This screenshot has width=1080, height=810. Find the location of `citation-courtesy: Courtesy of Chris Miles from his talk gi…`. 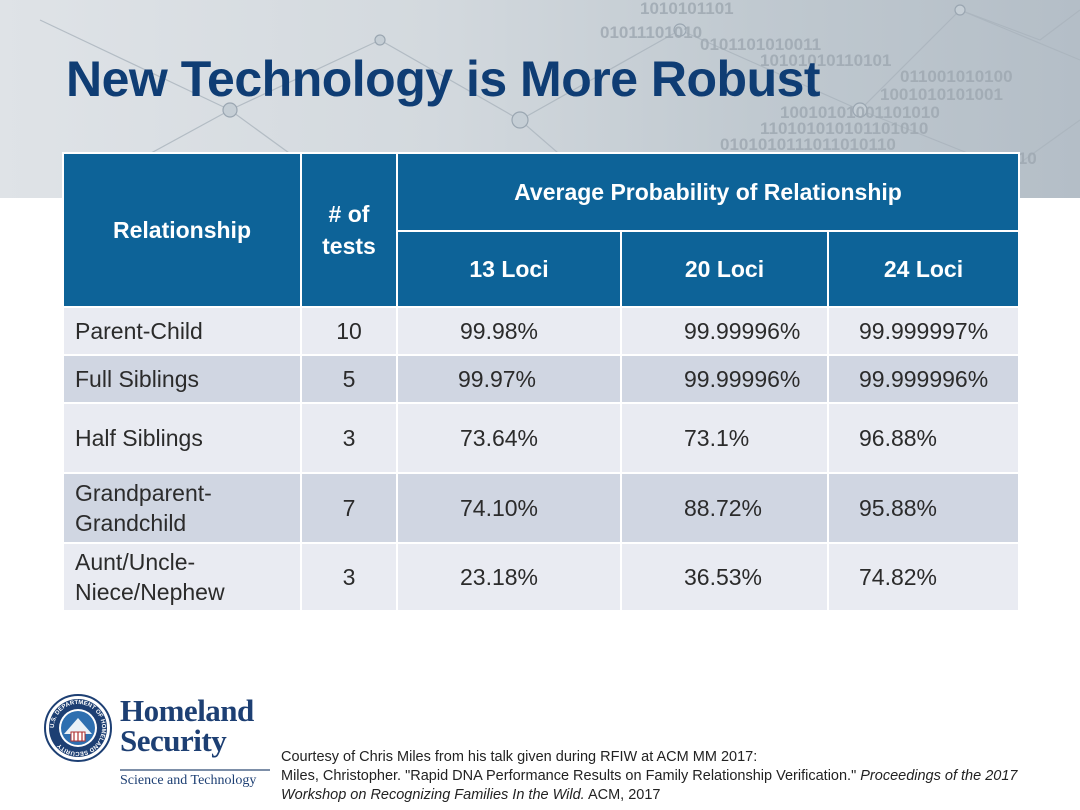

citation-courtesy: Courtesy of Chris Miles from his talk gi… is located at coordinates (519, 757).